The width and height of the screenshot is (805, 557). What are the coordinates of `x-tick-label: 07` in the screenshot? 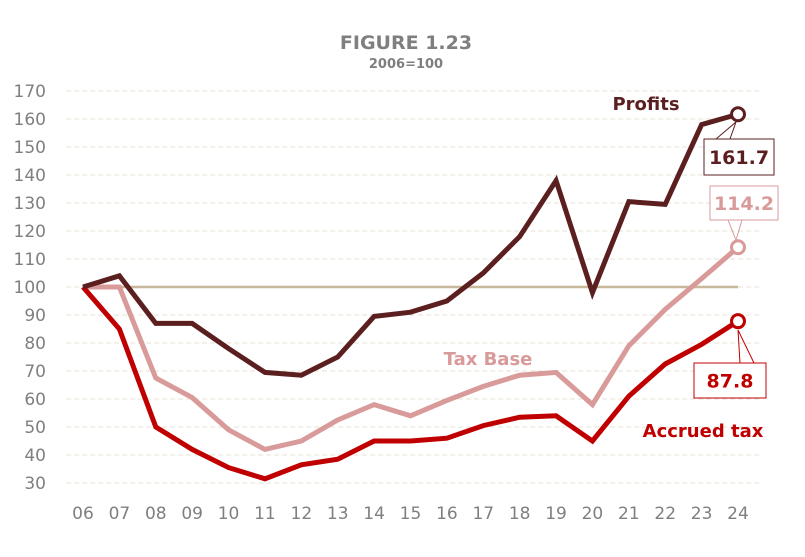 It's located at (120, 514).